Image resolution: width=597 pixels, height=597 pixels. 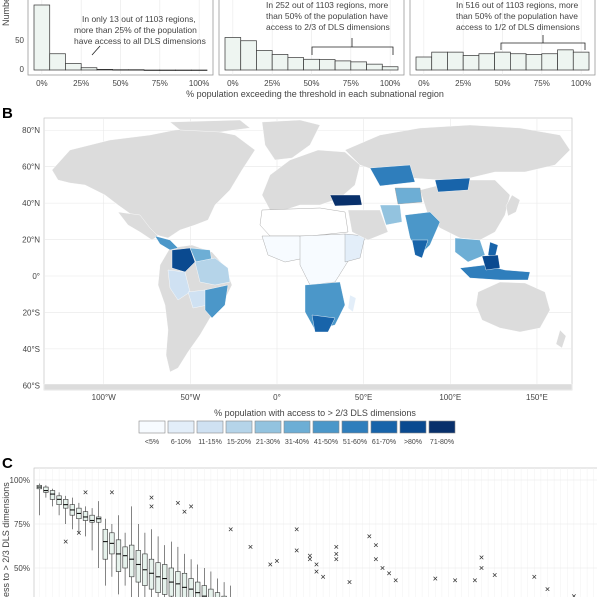 I want to click on land-australia, so click(x=513, y=307).